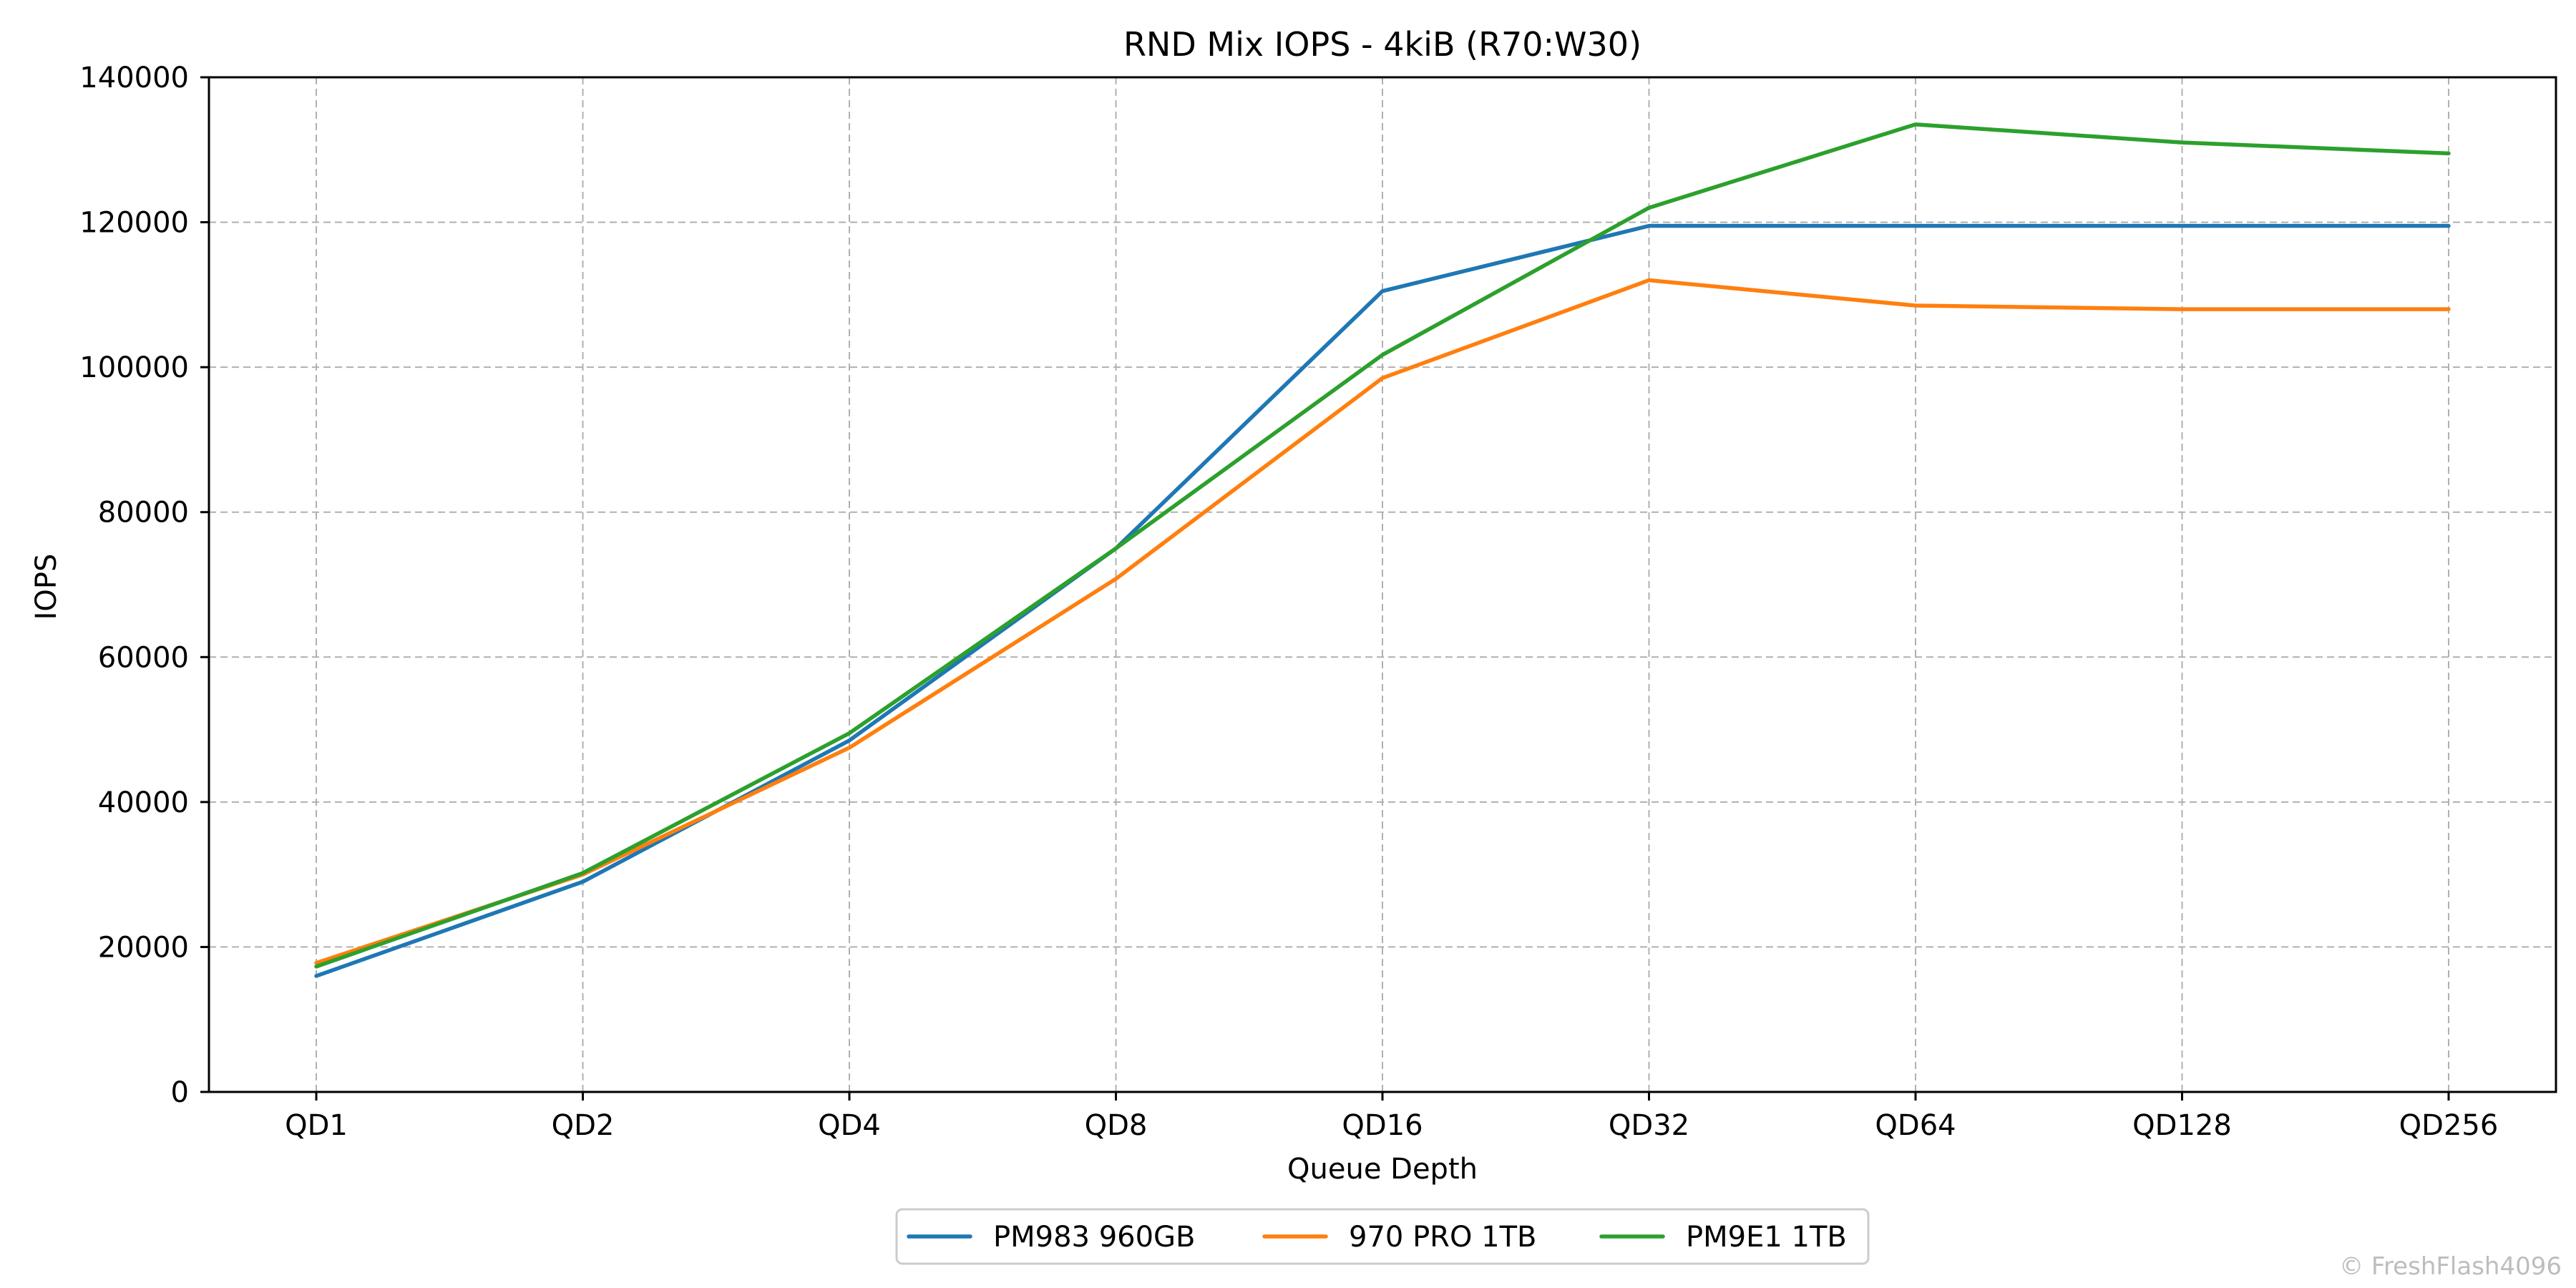 This screenshot has height=1288, width=2576. Describe the element at coordinates (2449, 1125) in the screenshot. I see `x-tick-label: QD256` at that location.